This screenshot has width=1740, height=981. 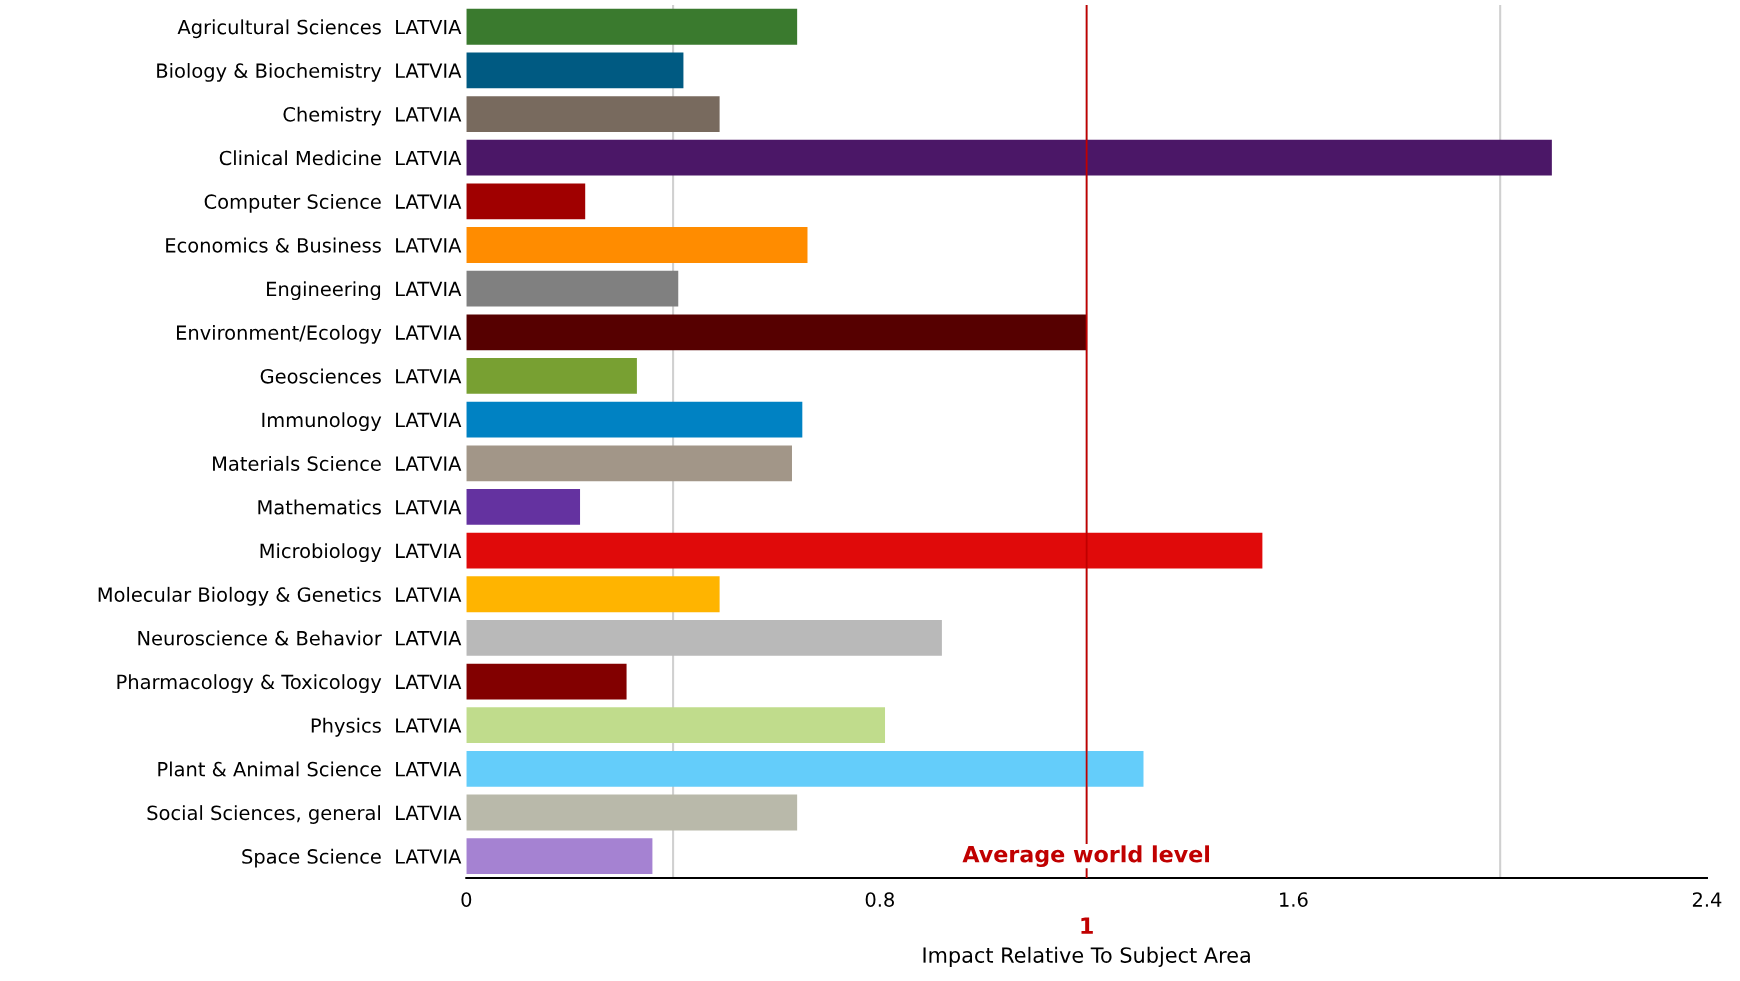 I want to click on y-tick-label: Immunology LATVIA, so click(x=362, y=422).